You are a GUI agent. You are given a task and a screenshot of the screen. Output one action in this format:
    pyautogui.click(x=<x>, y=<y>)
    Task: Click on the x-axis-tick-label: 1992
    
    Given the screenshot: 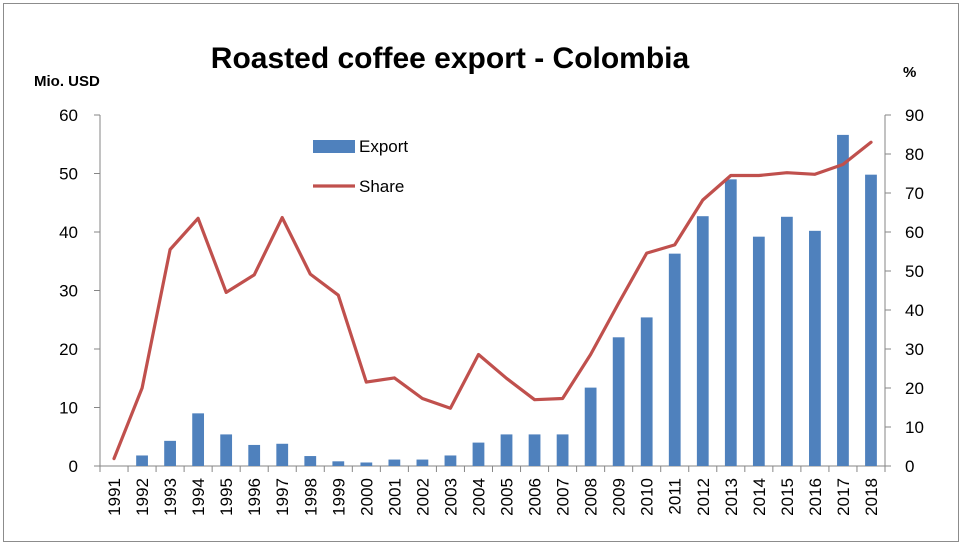 What is the action you would take?
    pyautogui.click(x=142, y=497)
    